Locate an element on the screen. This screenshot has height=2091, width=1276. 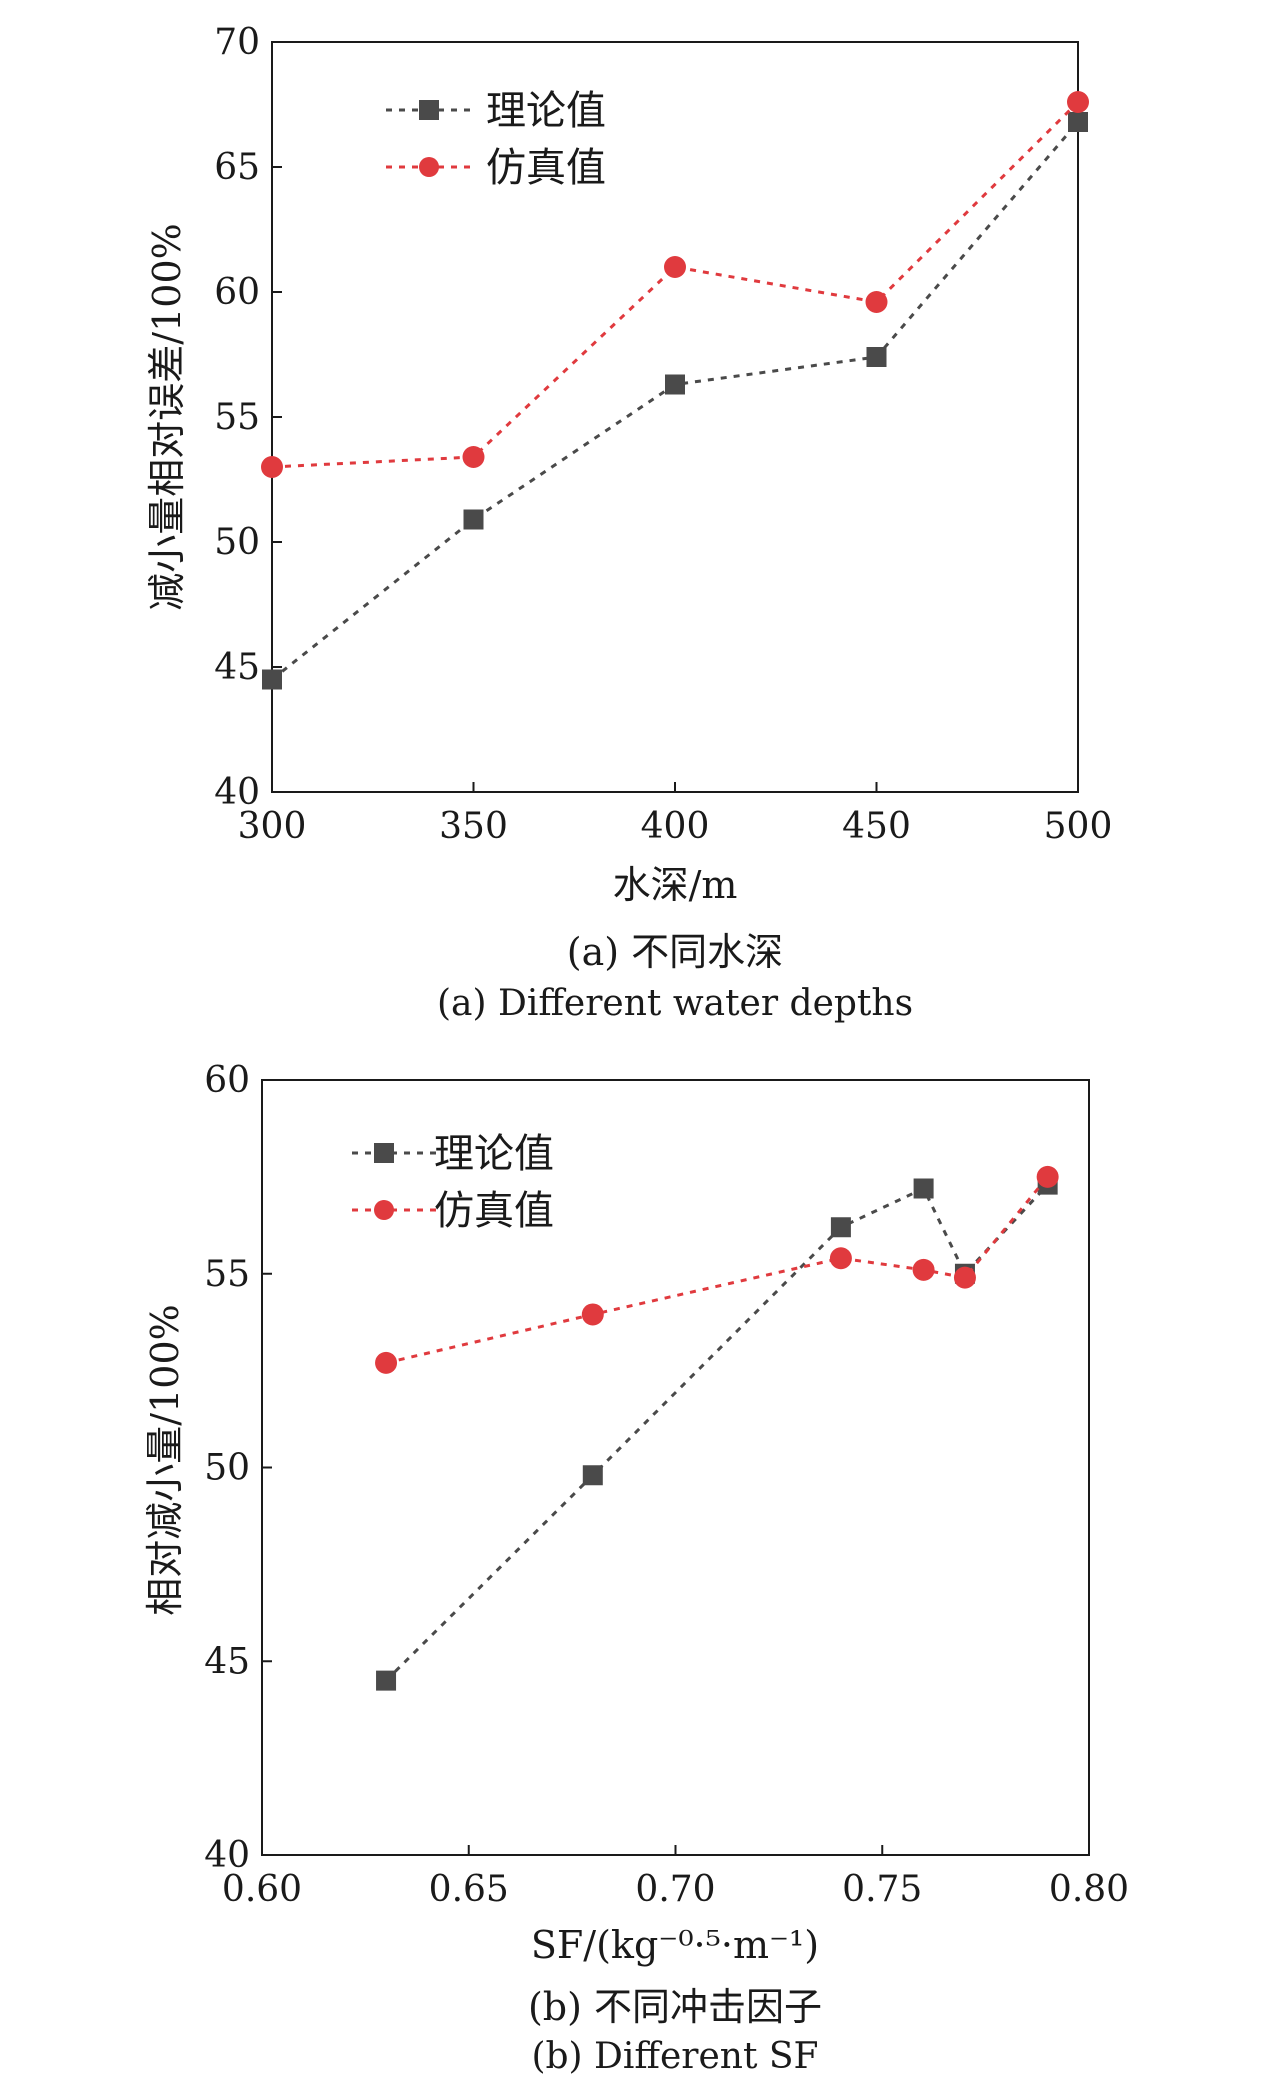
x-tick-label: 500 is located at coordinates (1078, 826).